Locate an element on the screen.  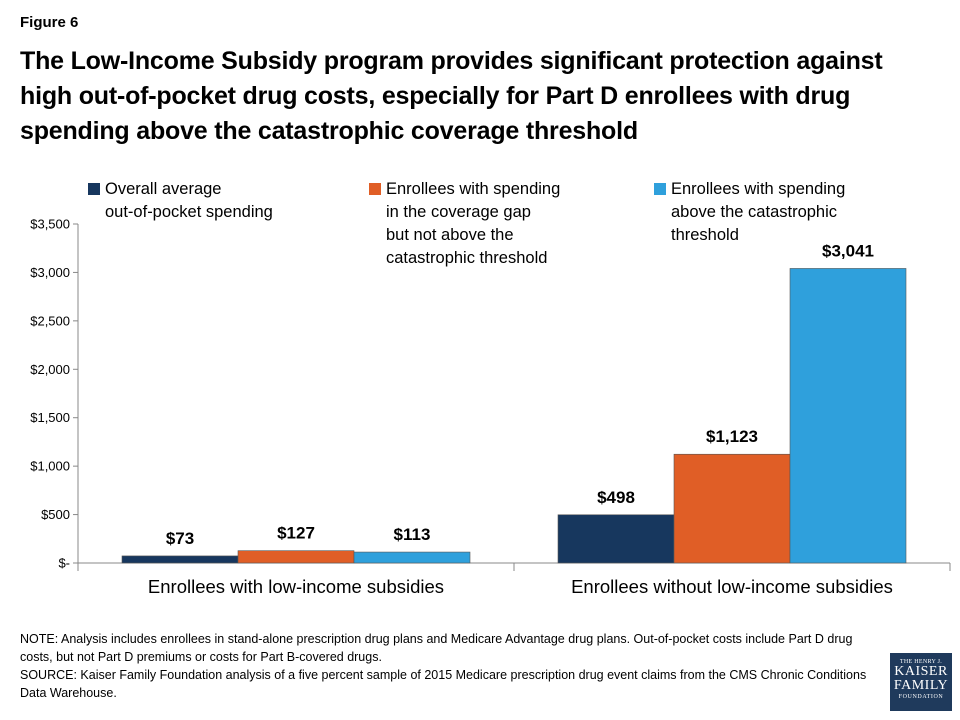
kff-logo: THE HENRY J. KAISER FAMILY FOUNDATION is located at coordinates (921, 682).